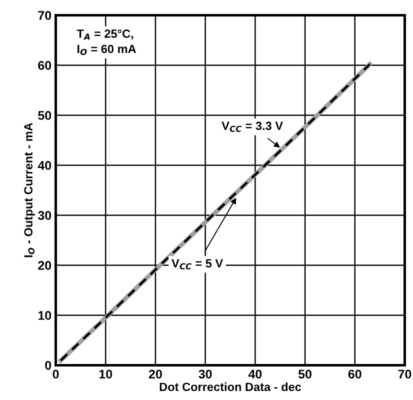  I want to click on y-tick-label: 0, so click(48, 365).